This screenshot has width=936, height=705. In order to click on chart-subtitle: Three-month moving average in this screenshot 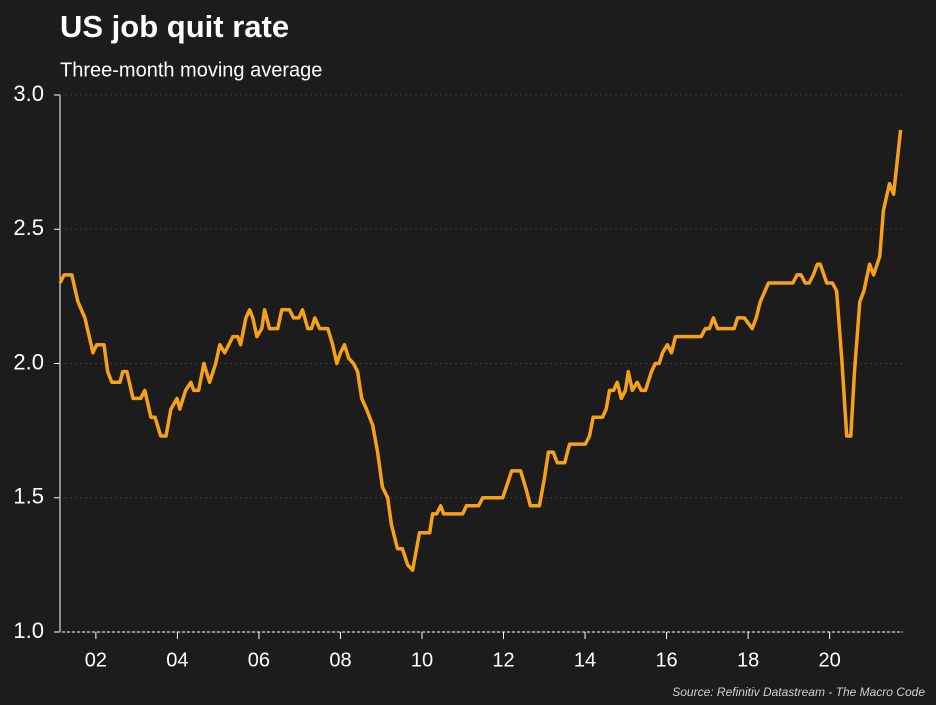, I will do `click(191, 70)`.